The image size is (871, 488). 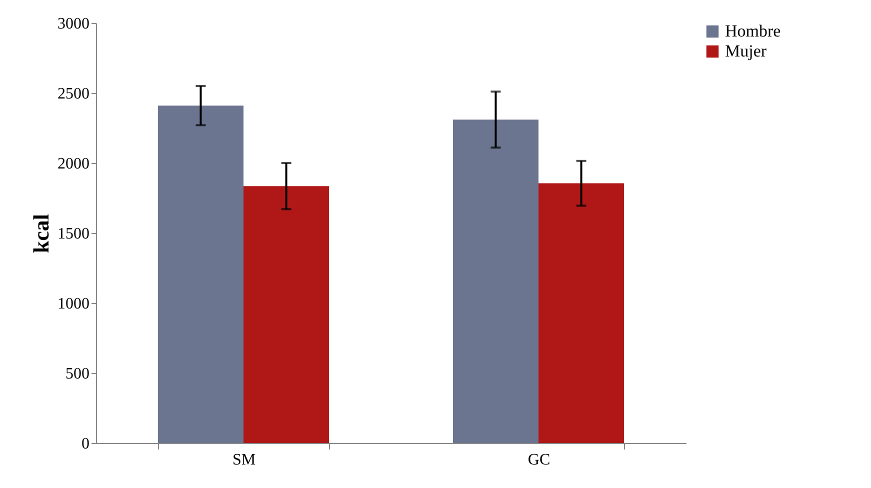 What do you see at coordinates (41, 234) in the screenshot?
I see `y-axis-title: kcal` at bounding box center [41, 234].